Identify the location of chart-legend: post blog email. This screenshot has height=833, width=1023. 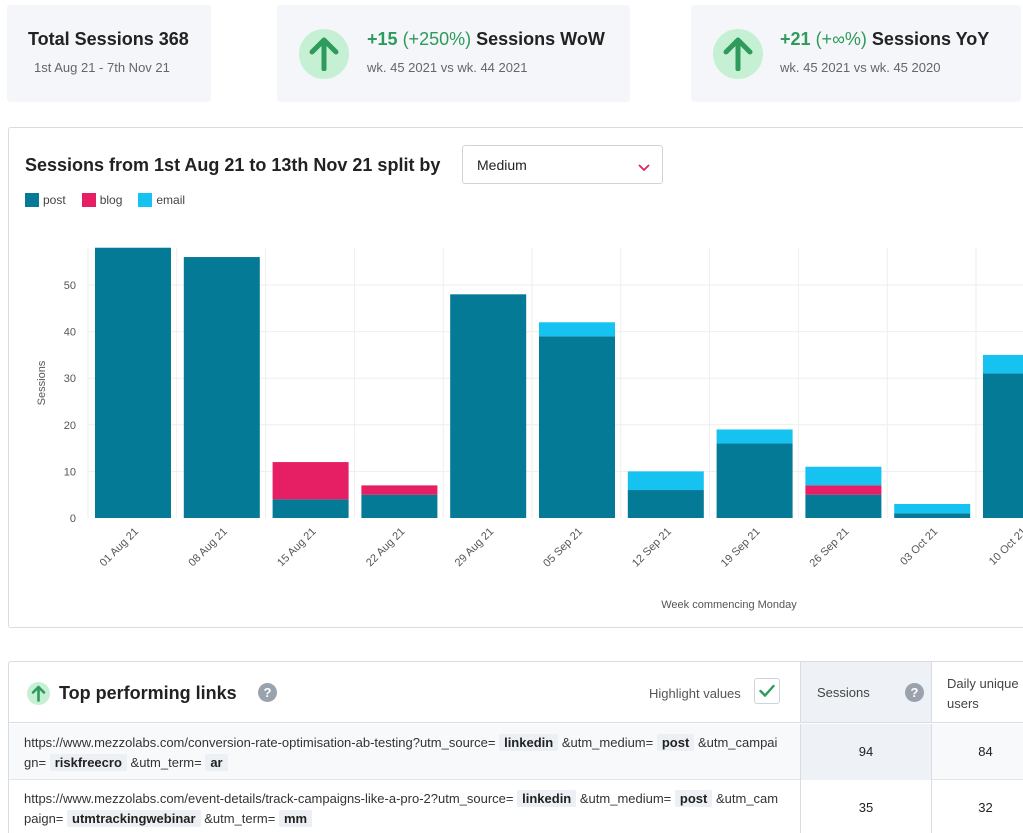
(113, 200).